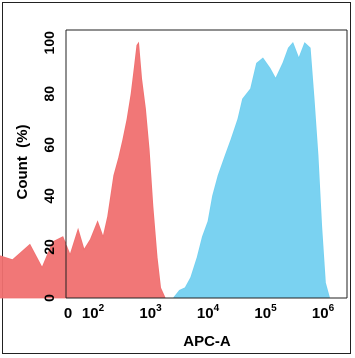 The width and height of the screenshot is (355, 358). I want to click on y-axis-label: Count (%), so click(22, 162).